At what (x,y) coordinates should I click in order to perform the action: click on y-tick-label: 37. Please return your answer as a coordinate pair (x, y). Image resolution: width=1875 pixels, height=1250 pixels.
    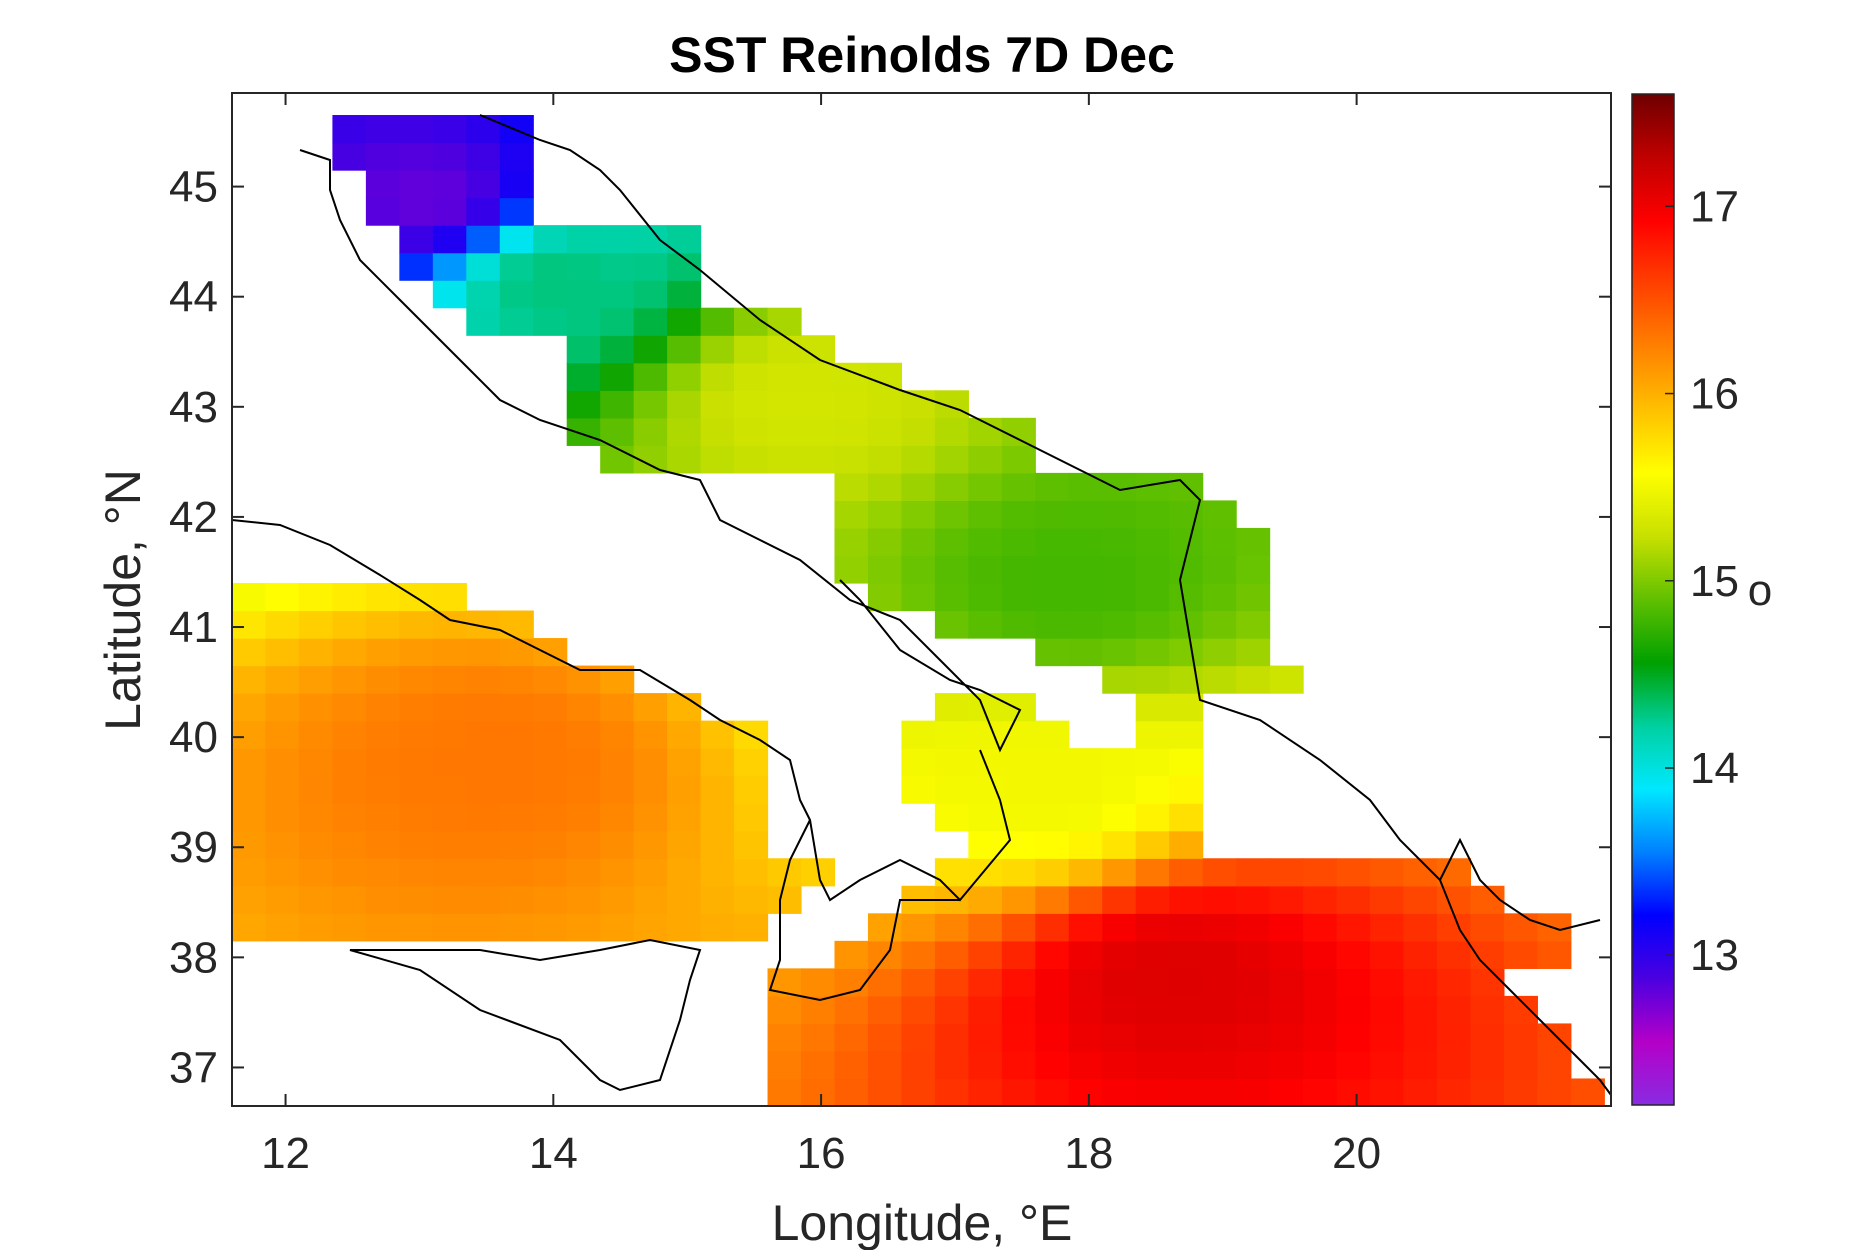
    Looking at the image, I should click on (193, 1067).